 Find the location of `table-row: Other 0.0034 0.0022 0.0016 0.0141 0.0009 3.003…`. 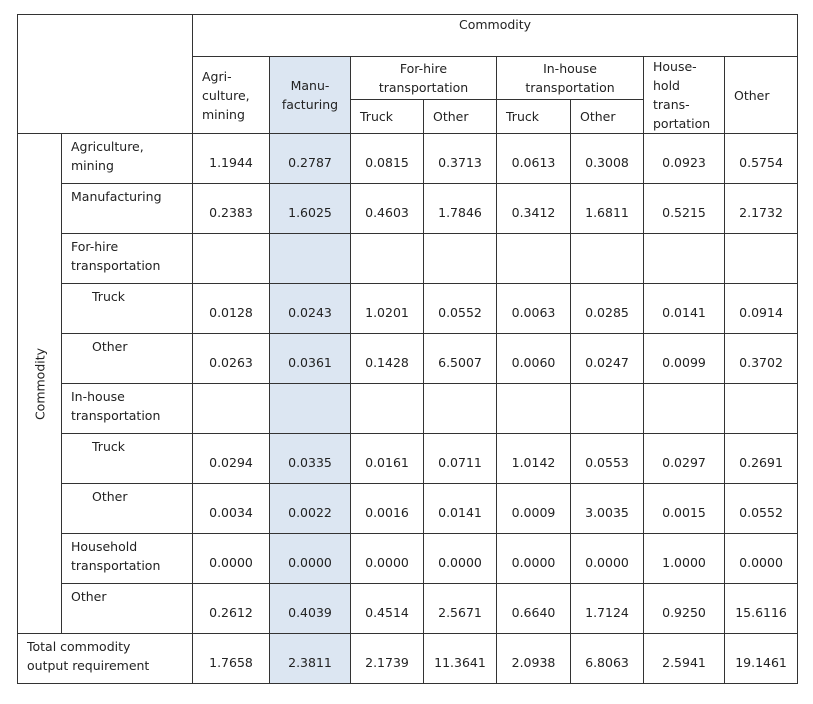

table-row: Other 0.0034 0.0022 0.0016 0.0141 0.0009 3.003… is located at coordinates (408, 508).